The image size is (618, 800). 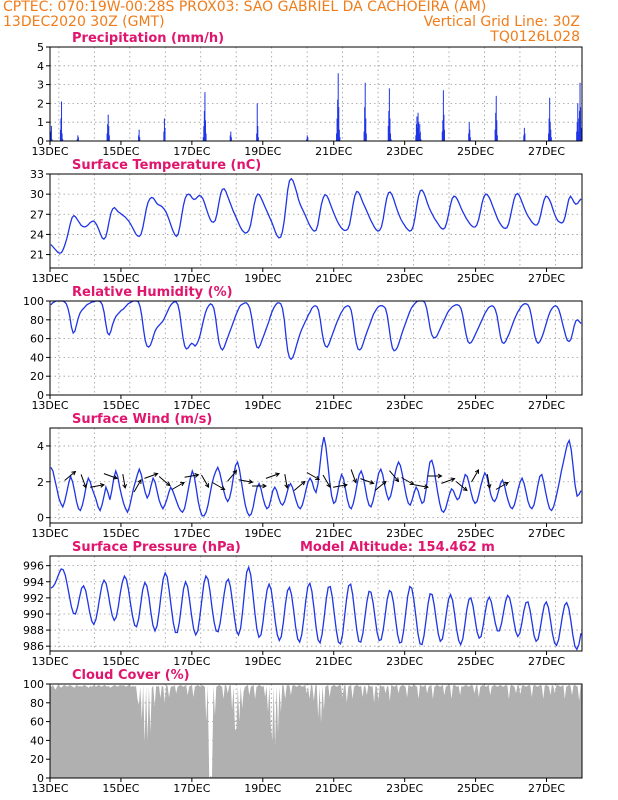 What do you see at coordinates (152, 292) in the screenshot?
I see `panel-title: Relative Humidity (%)` at bounding box center [152, 292].